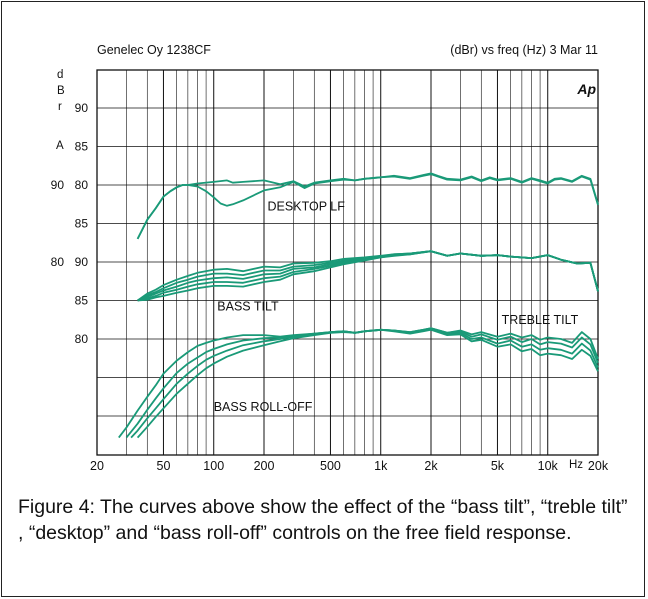 The image size is (648, 599). What do you see at coordinates (498, 466) in the screenshot?
I see `x-tick-label: 5k` at bounding box center [498, 466].